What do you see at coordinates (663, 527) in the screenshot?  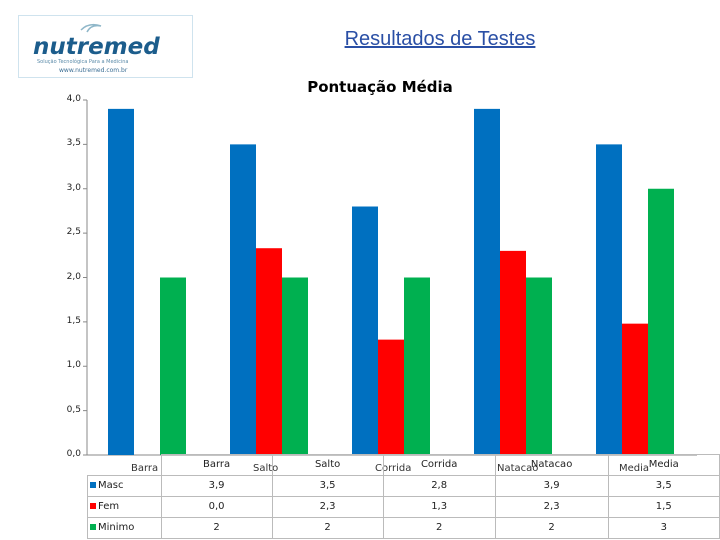 I see `table-value-cell: 3` at bounding box center [663, 527].